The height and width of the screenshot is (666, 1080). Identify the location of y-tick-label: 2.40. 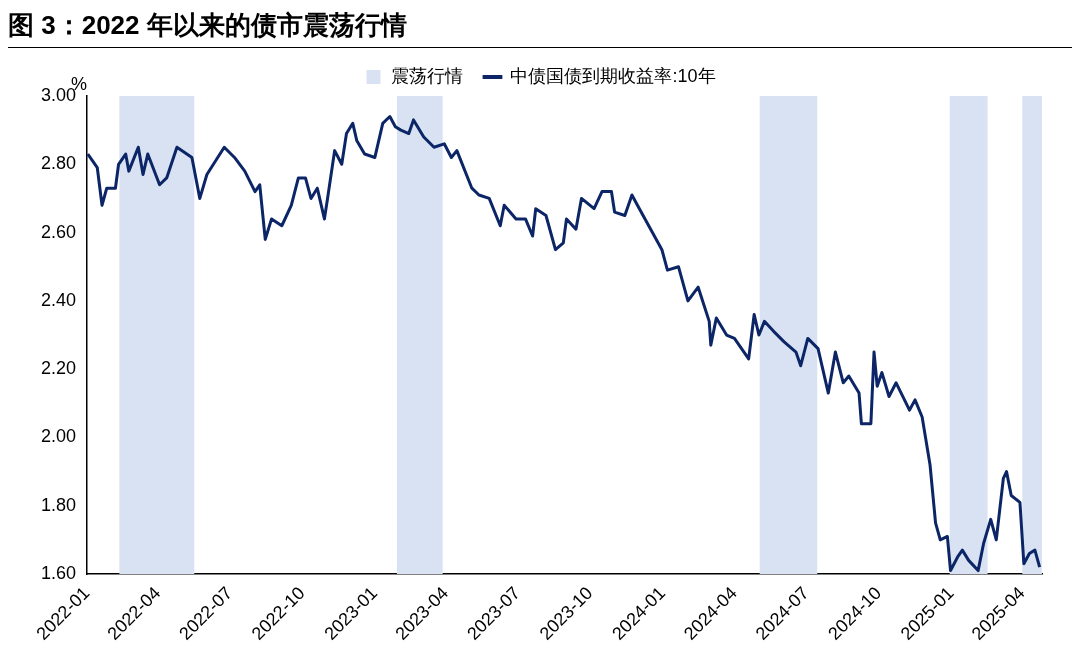
(58, 299).